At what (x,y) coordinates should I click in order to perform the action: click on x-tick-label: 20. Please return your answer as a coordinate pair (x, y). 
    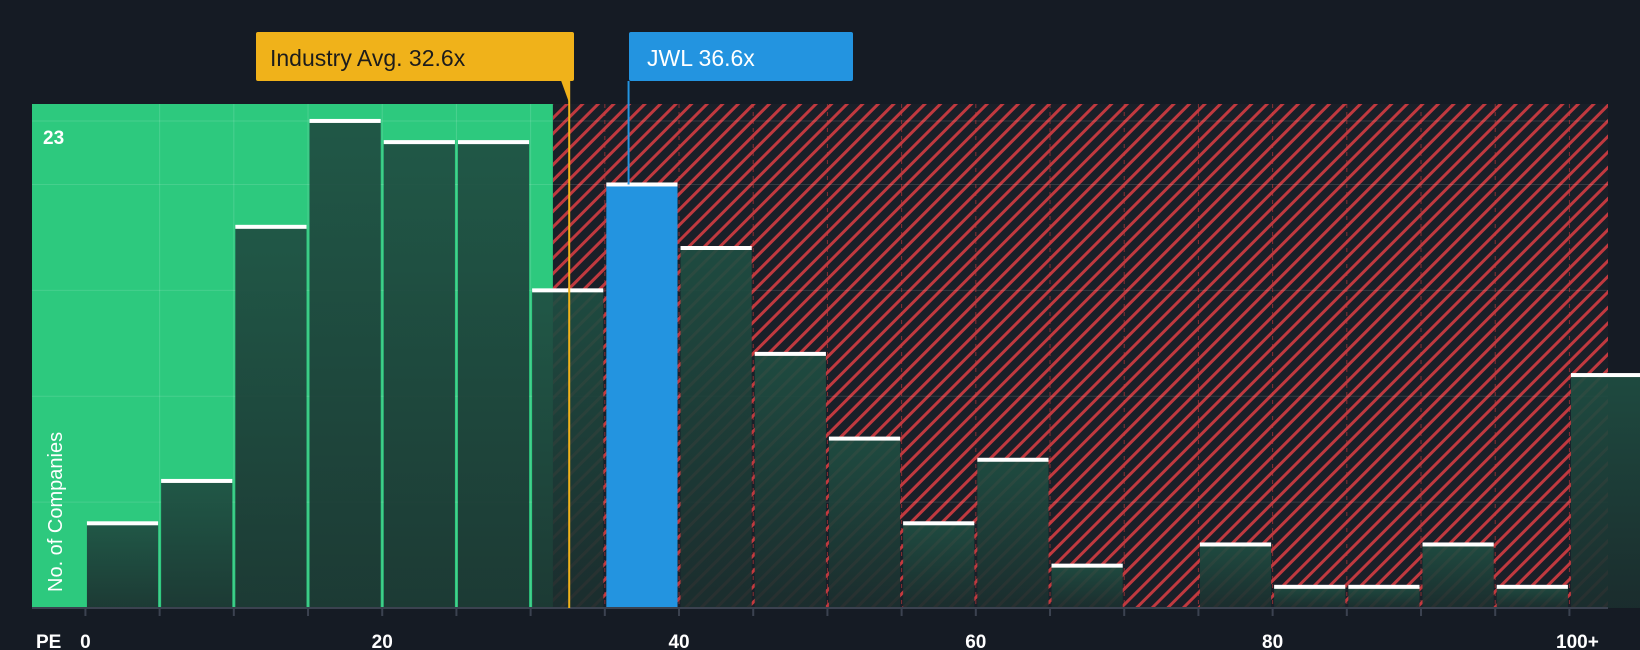
    Looking at the image, I should click on (382, 641).